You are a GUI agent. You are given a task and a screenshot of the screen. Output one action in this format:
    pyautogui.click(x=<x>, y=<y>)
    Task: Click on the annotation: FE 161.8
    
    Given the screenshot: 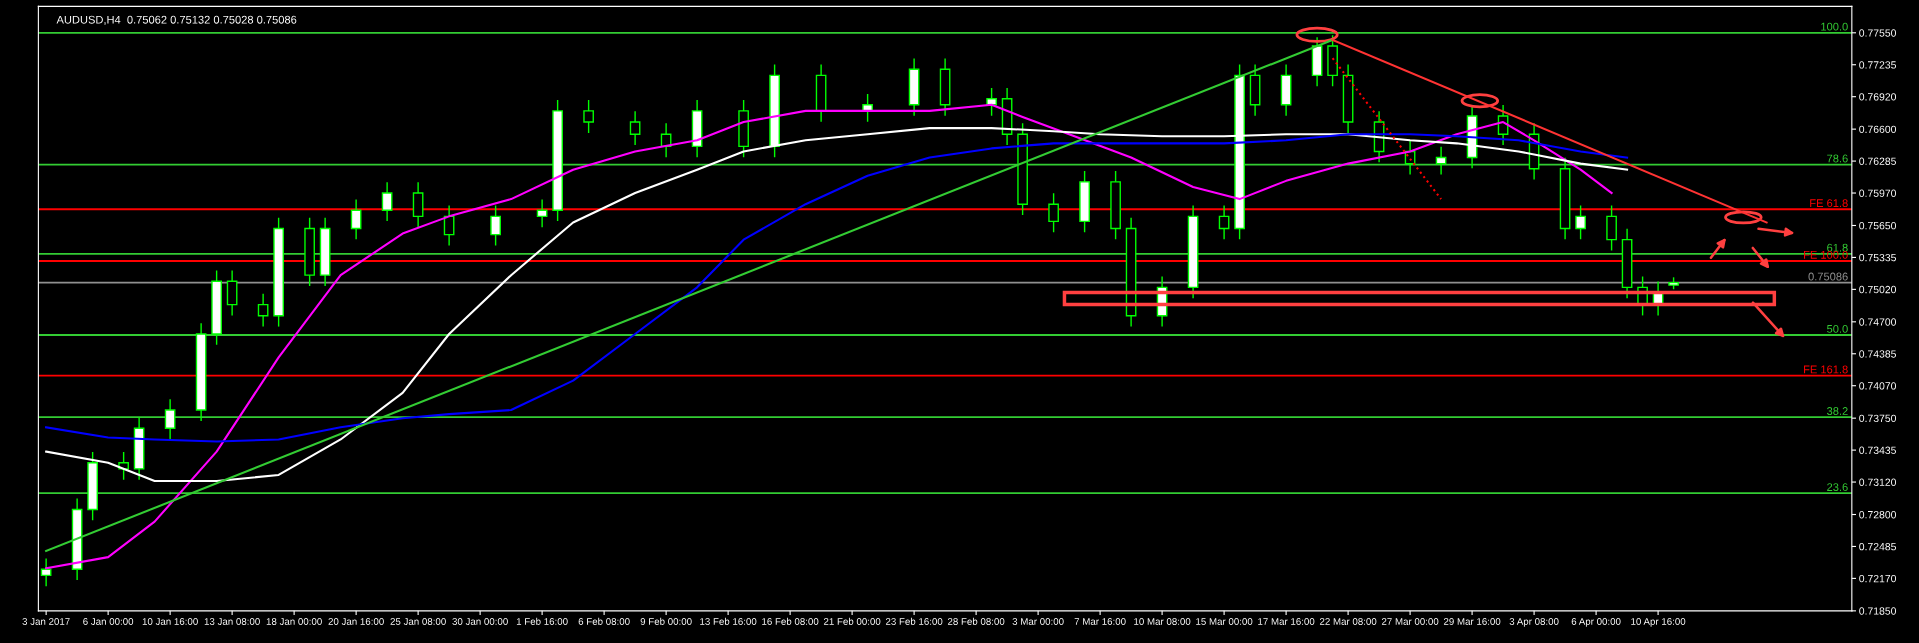 What is the action you would take?
    pyautogui.click(x=1826, y=369)
    